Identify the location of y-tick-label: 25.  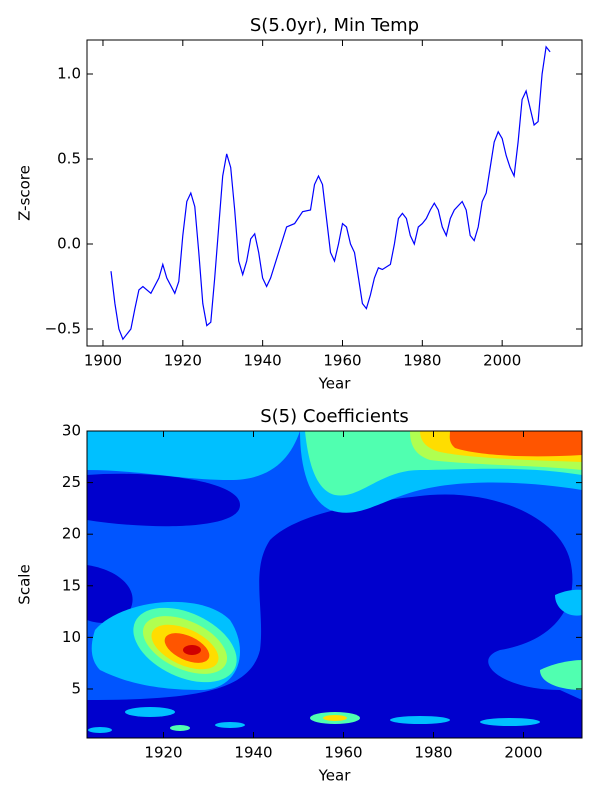
(71, 482).